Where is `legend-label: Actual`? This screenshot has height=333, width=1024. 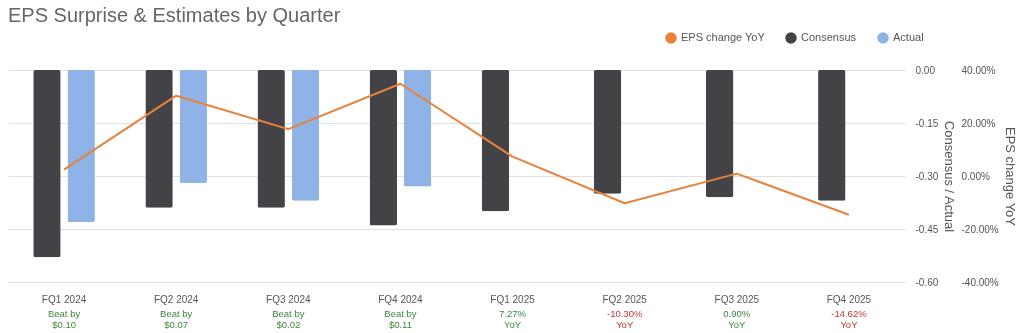 legend-label: Actual is located at coordinates (908, 37).